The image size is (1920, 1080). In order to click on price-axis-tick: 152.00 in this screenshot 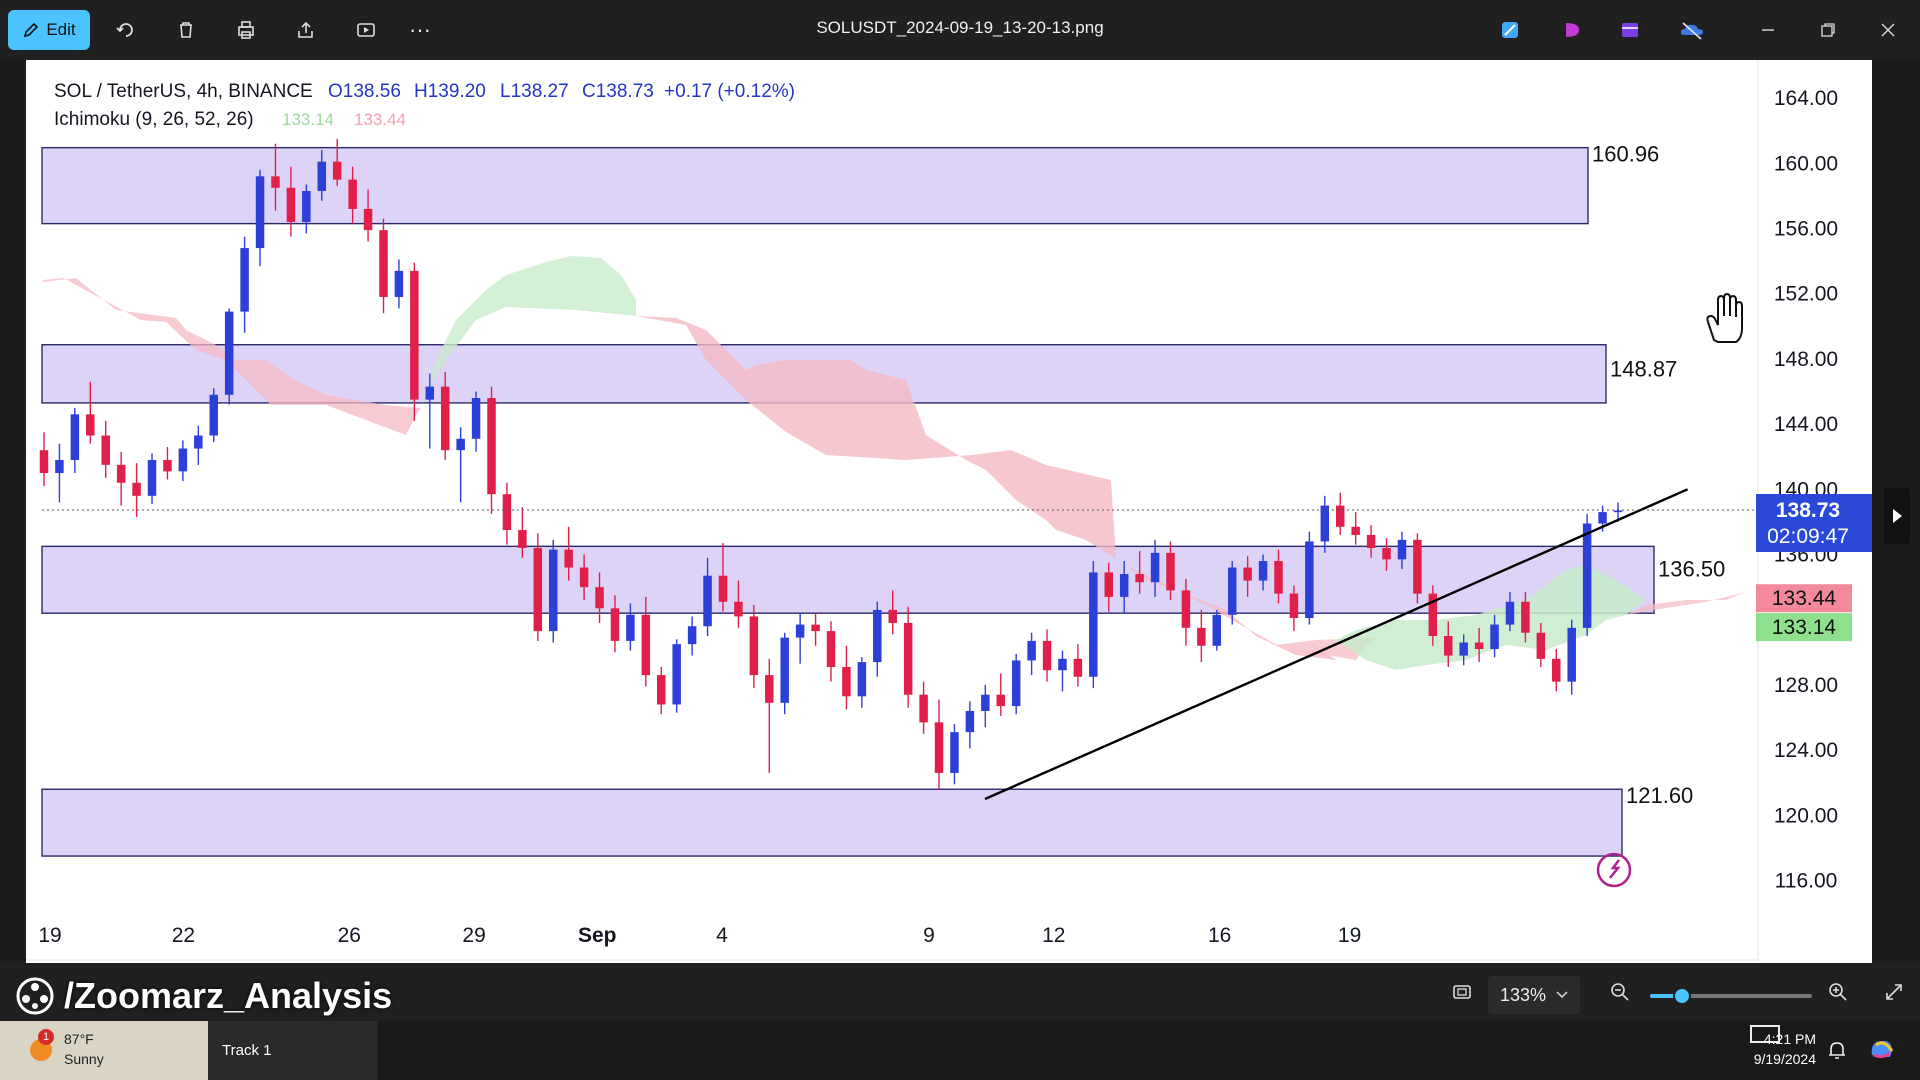, I will do `click(1806, 294)`.